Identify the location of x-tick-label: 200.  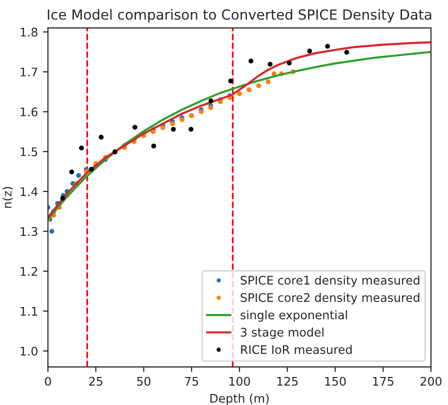
(431, 381).